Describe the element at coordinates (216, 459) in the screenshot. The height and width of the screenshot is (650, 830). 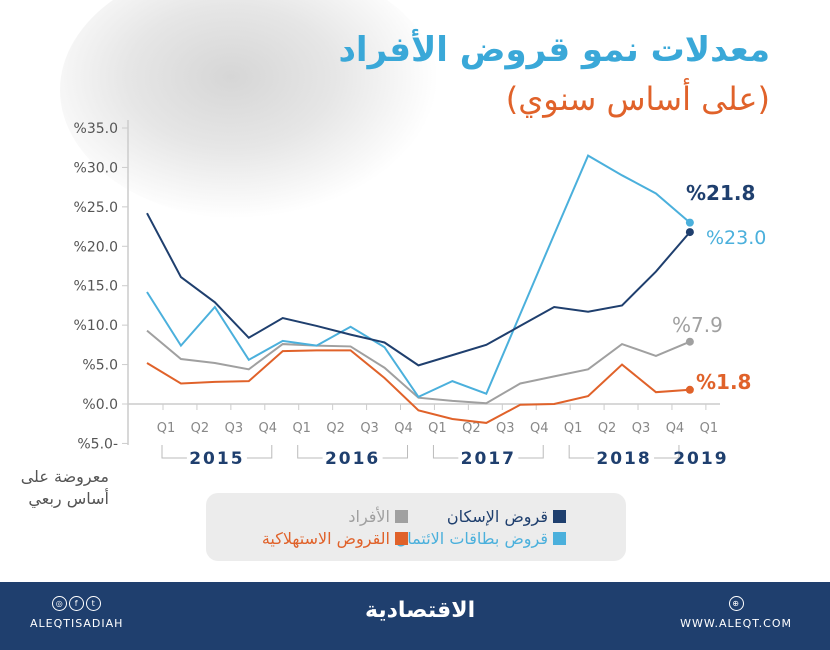
I see `year-label: 2015` at that location.